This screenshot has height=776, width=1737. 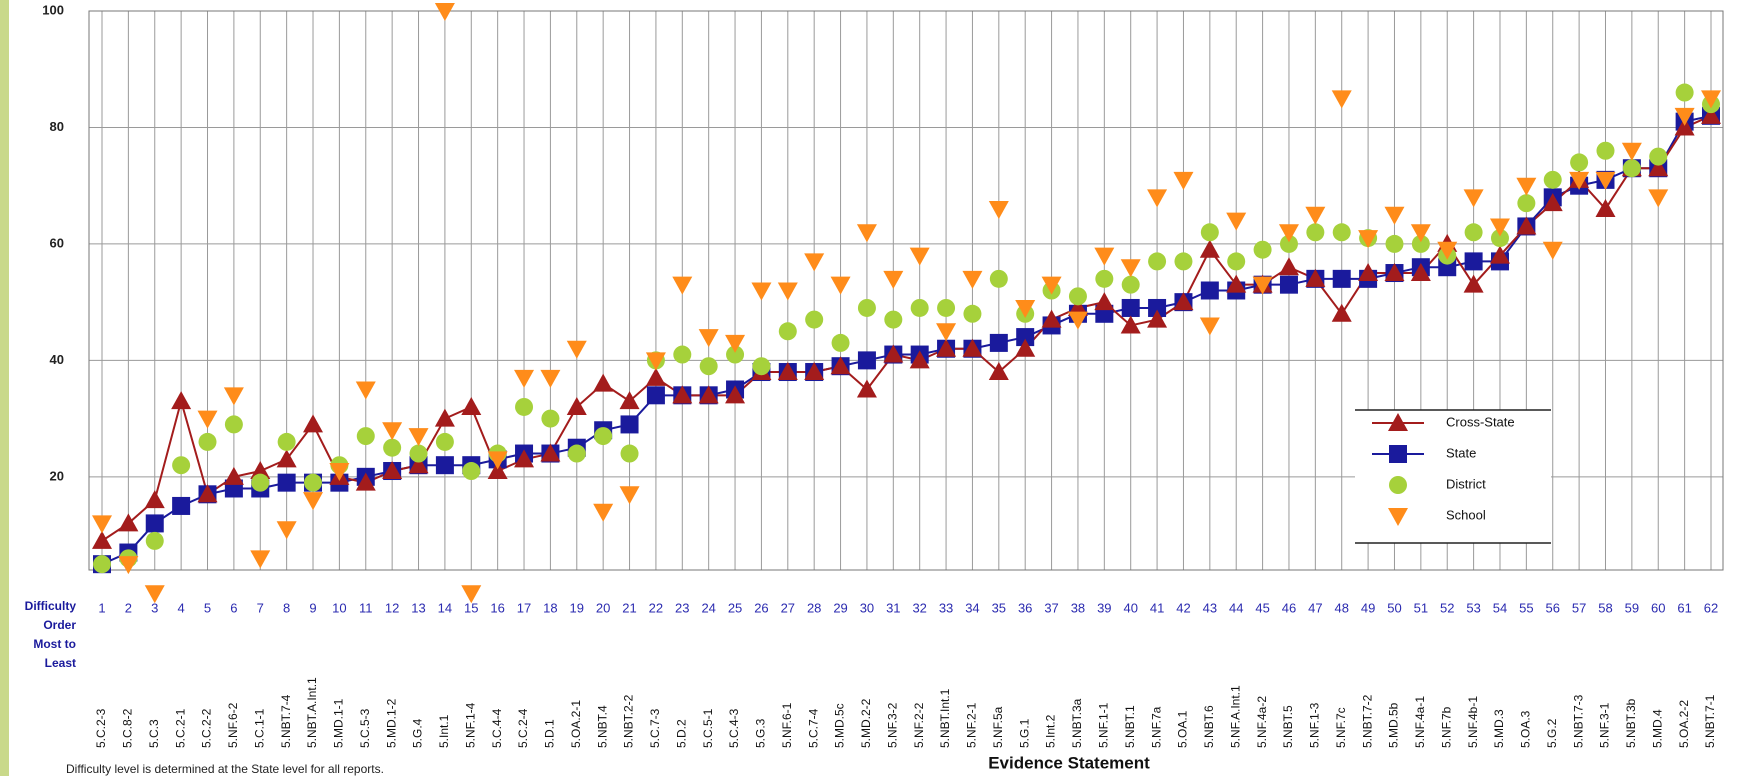 I want to click on x-tick-label: 9, so click(x=312, y=607).